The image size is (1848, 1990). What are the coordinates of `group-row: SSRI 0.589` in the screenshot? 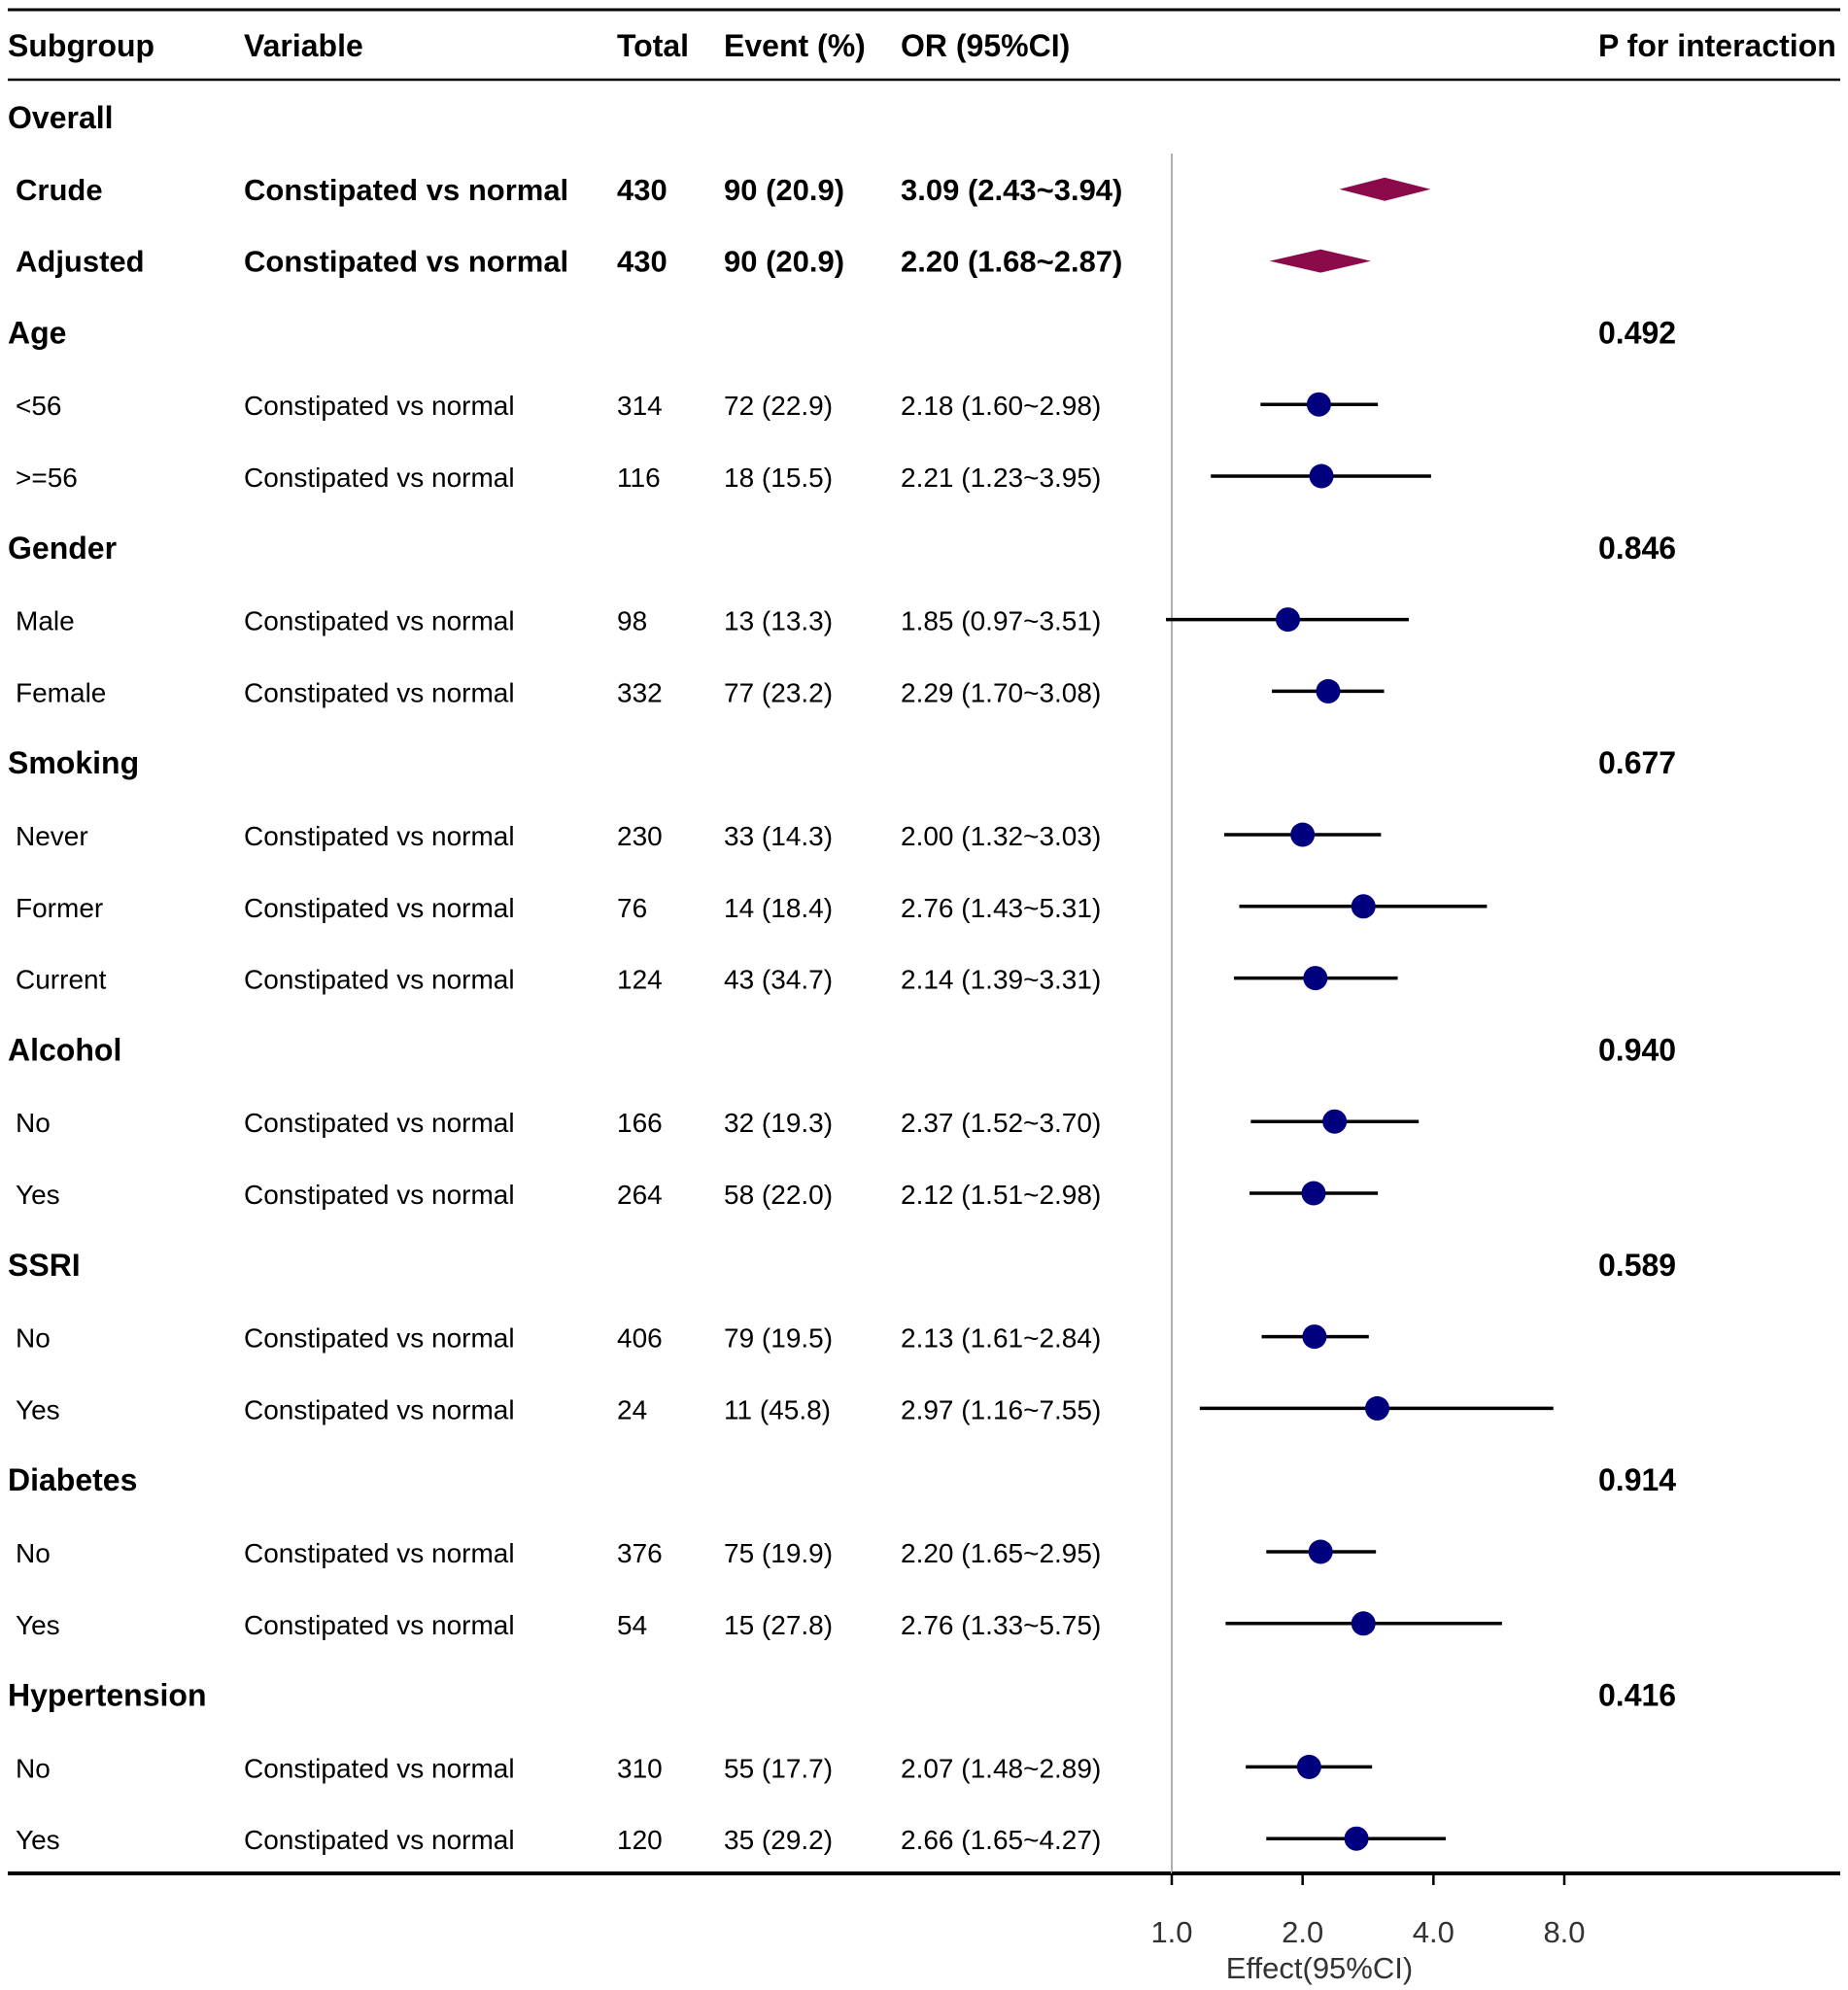 It's located at (842, 1266).